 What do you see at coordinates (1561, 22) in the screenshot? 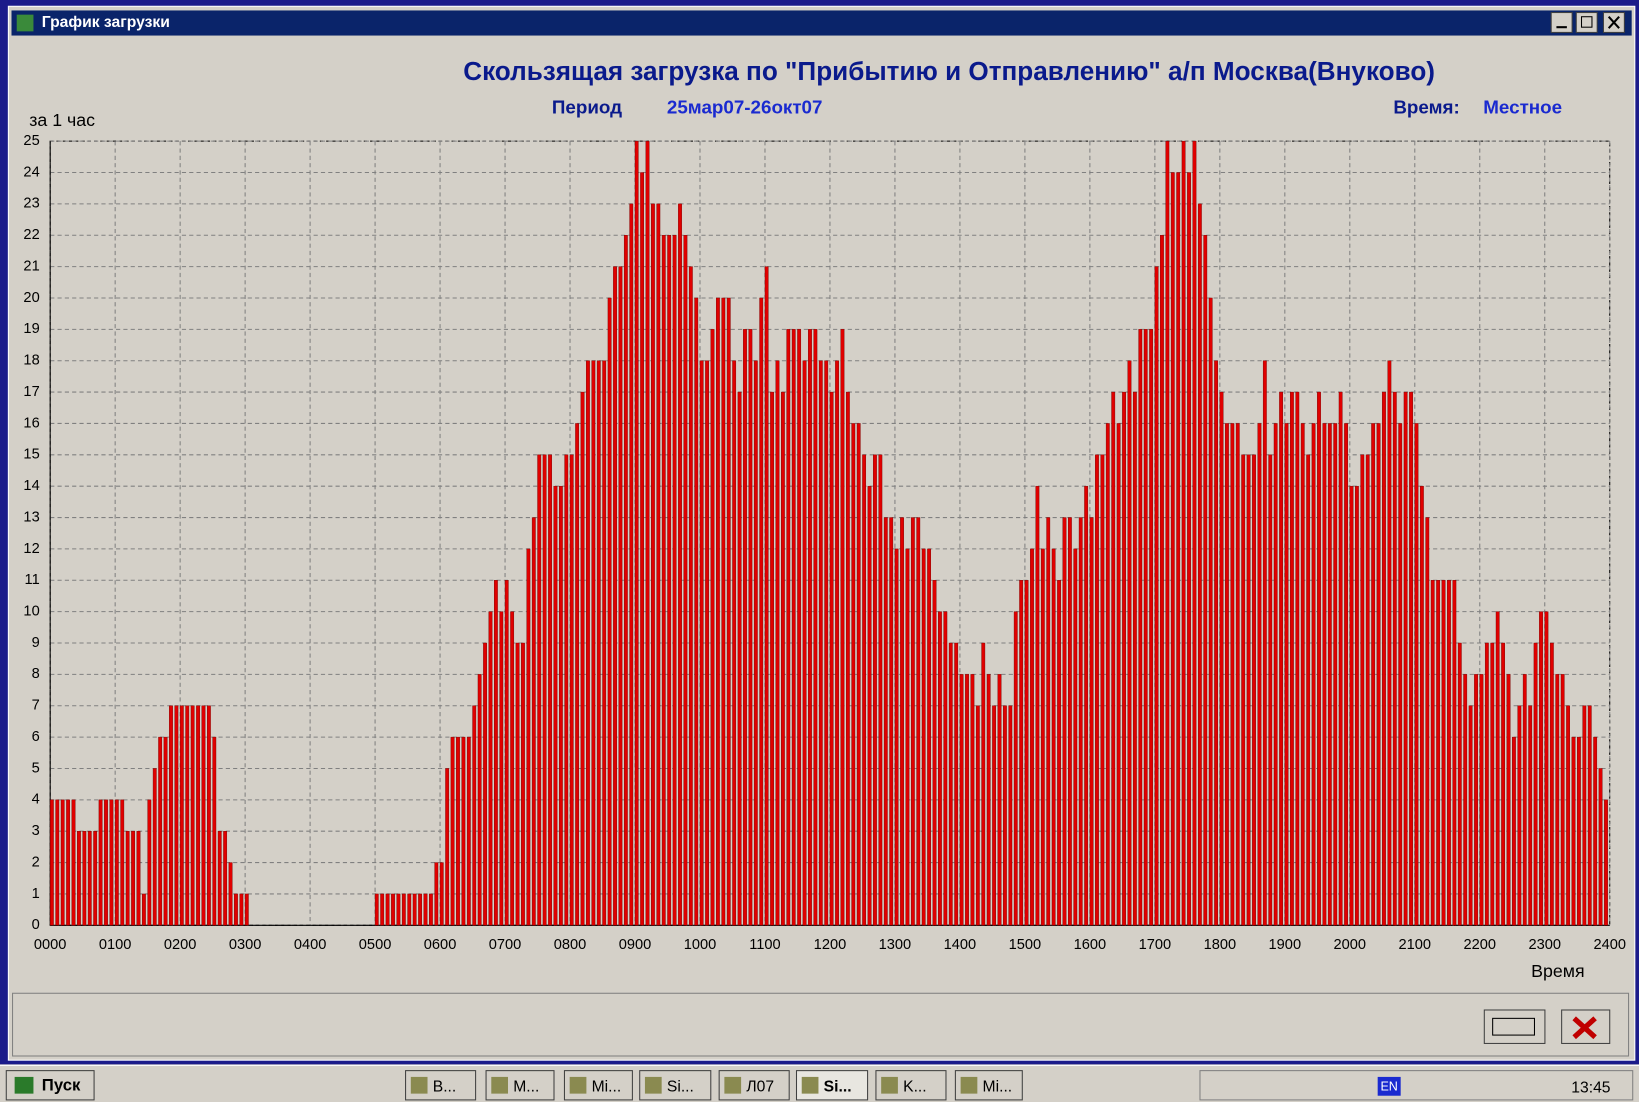
I see `minimize-button` at bounding box center [1561, 22].